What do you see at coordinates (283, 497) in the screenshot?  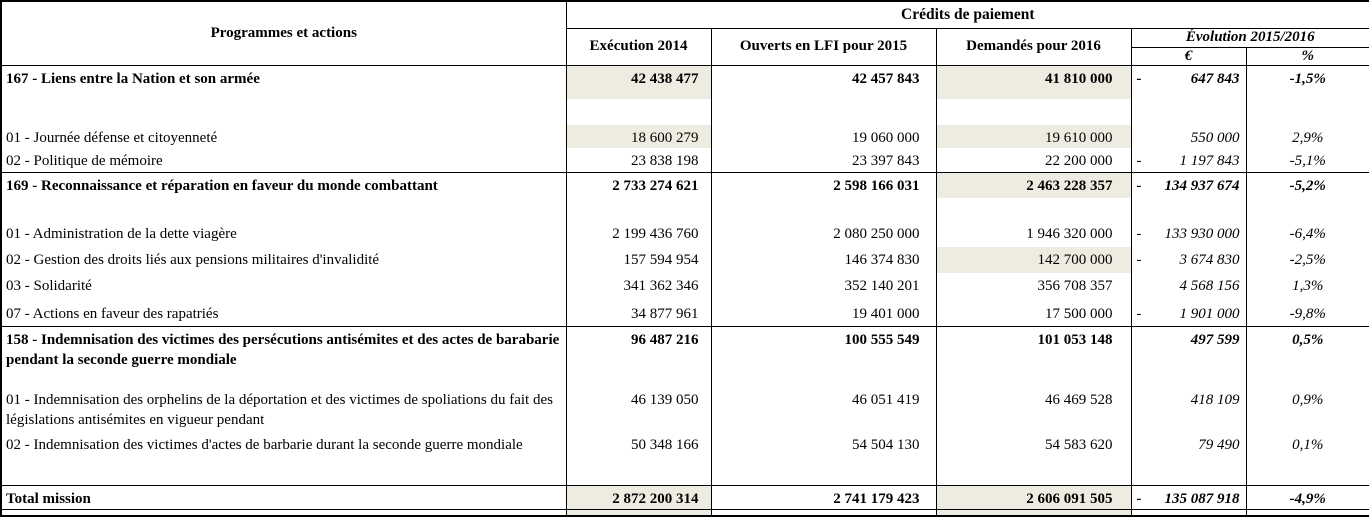 I see `total-label: Total mission` at bounding box center [283, 497].